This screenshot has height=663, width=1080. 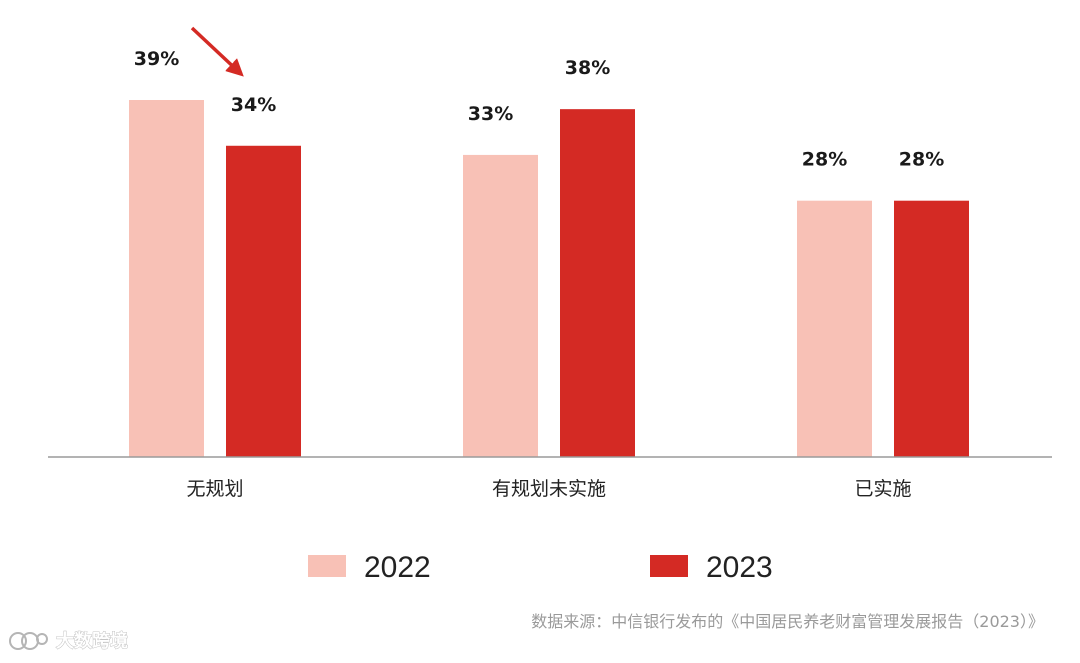 I want to click on value-label-2023-2: 38%, so click(x=587, y=68).